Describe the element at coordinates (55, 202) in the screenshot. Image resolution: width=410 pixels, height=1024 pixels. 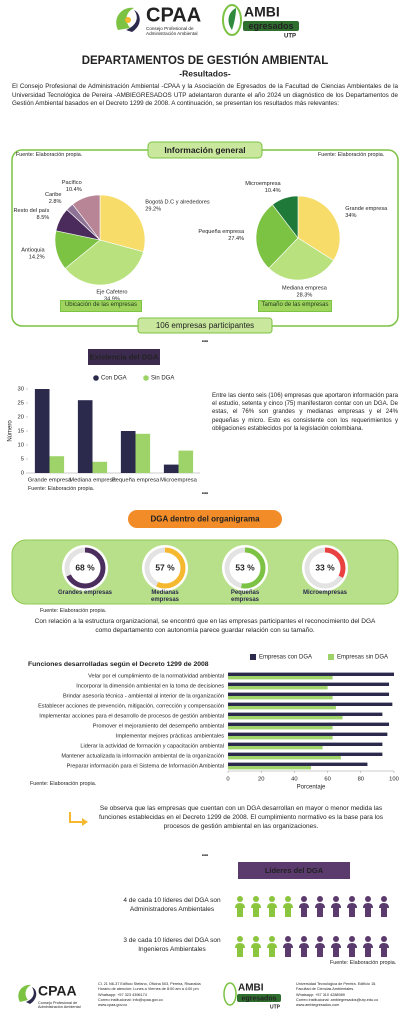
I see `slice-value: 2.8%` at that location.